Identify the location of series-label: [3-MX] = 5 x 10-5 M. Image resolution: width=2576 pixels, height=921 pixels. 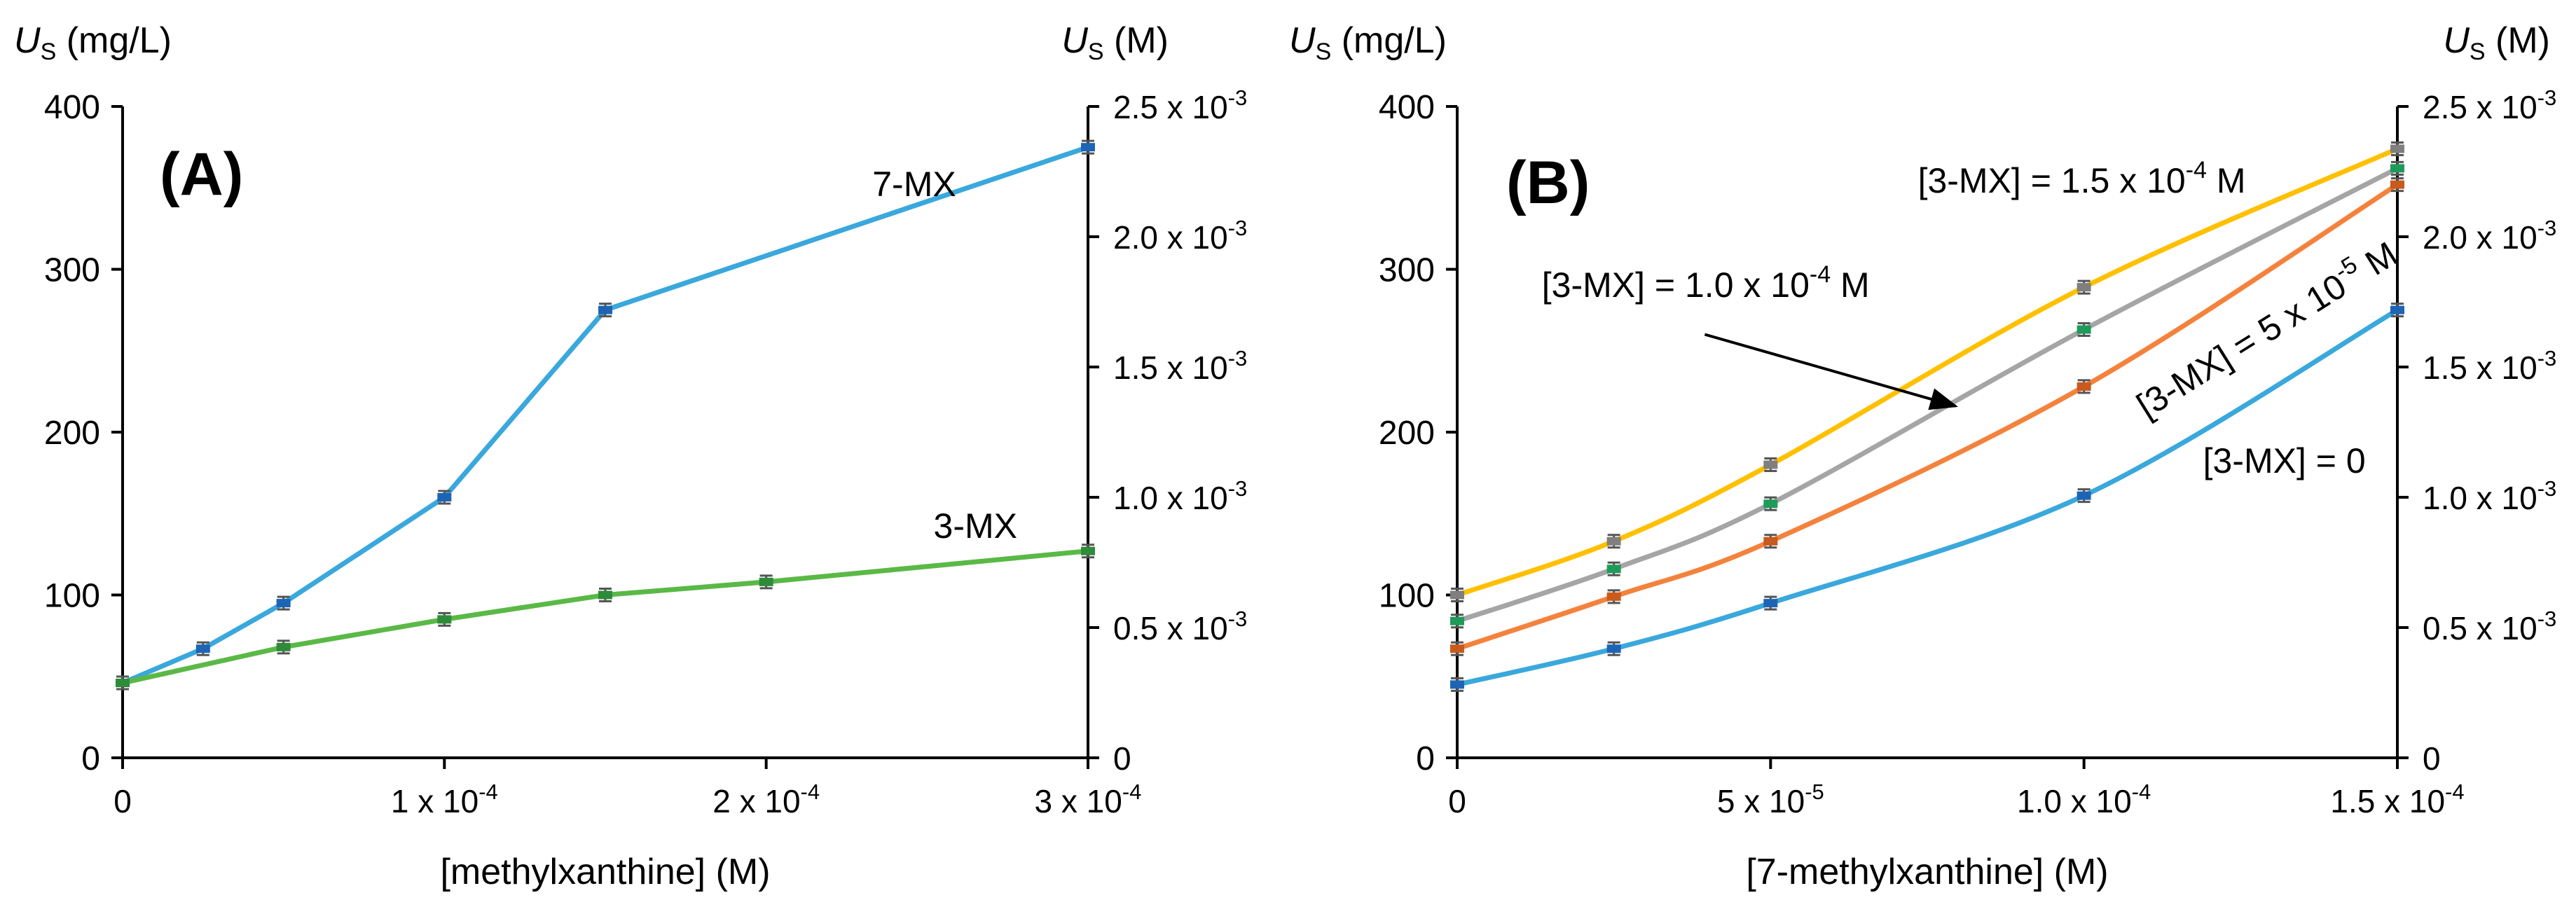
(2266, 327).